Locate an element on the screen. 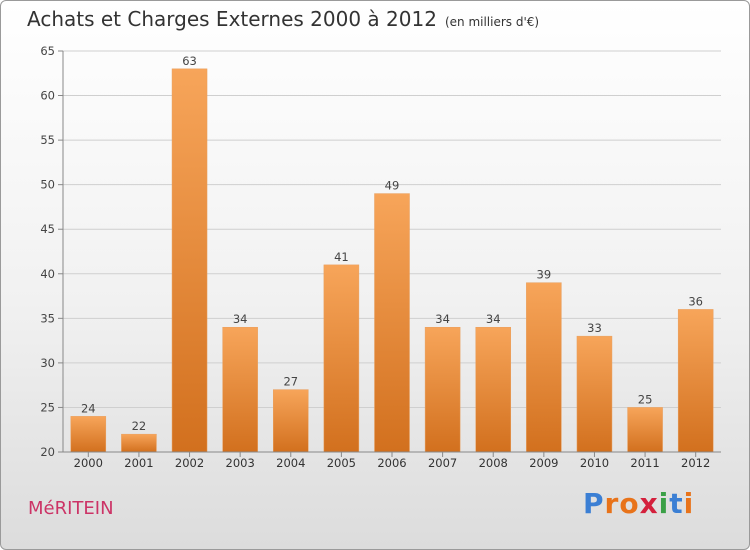 Image resolution: width=750 pixels, height=550 pixels. place-name: MéRITEIN is located at coordinates (71, 508).